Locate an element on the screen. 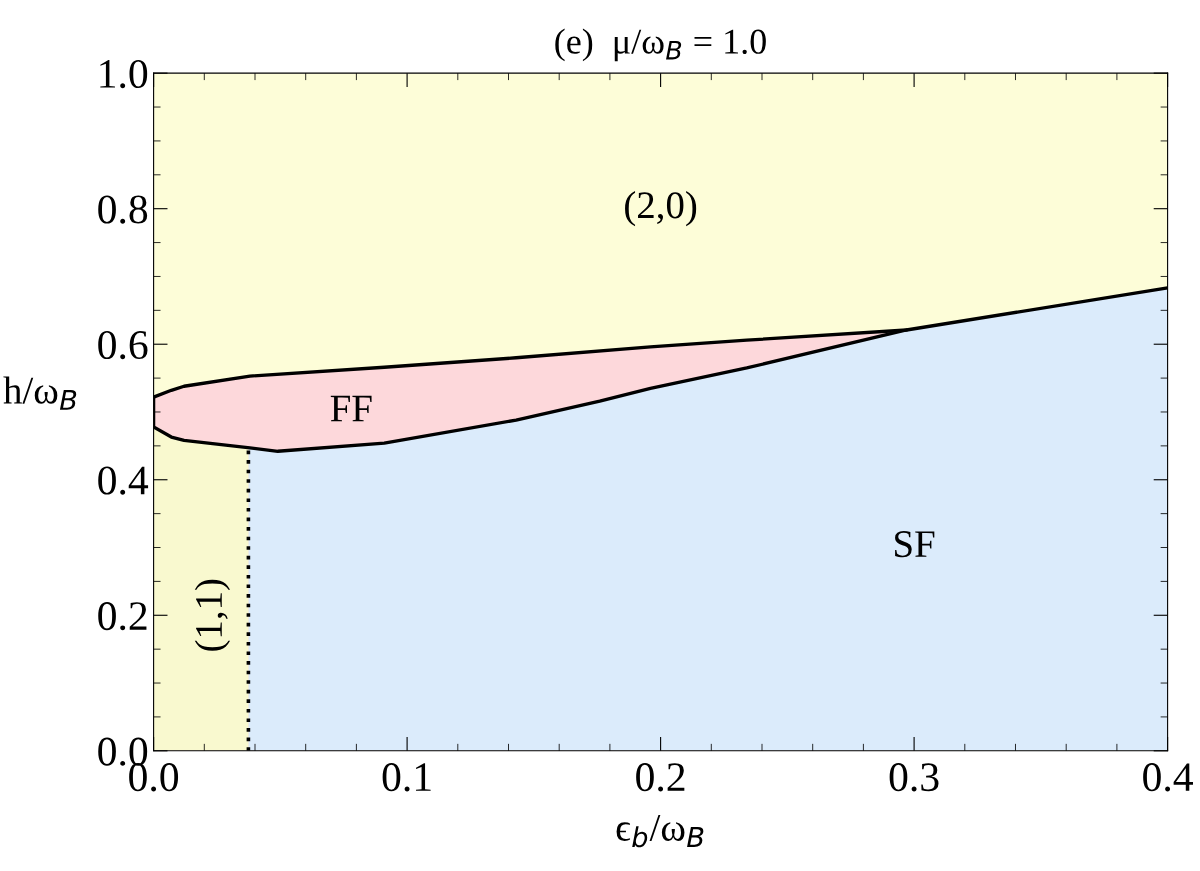 The image size is (1200, 871). chart-title: (e) μ/ω$_{B}$ = 1.0 is located at coordinates (660, 45).